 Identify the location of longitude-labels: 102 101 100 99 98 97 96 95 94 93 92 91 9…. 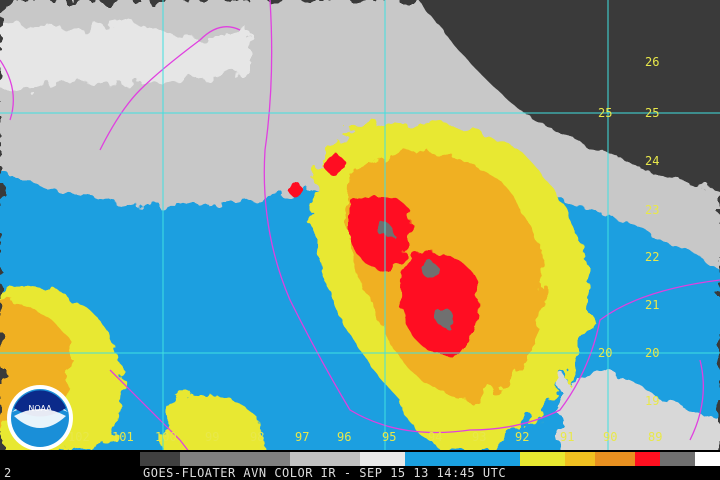
(365, 437).